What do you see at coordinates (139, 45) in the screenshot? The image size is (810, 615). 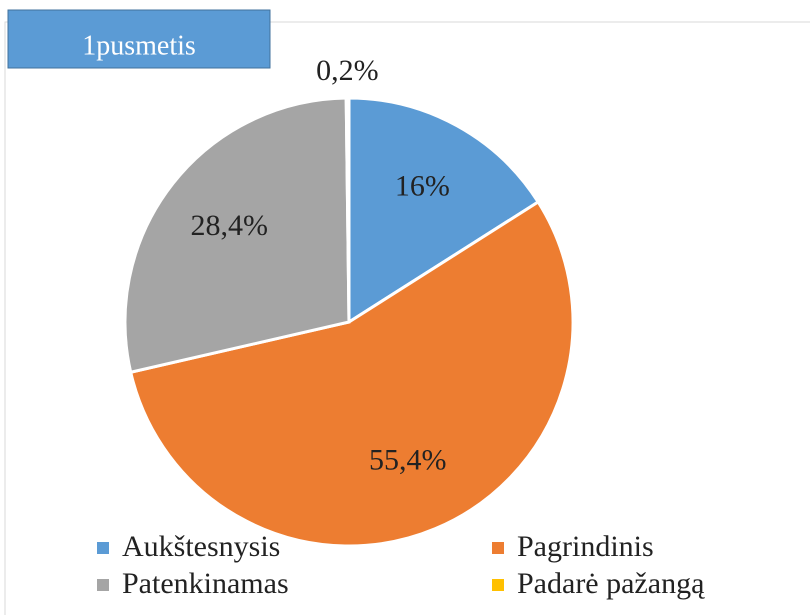 I see `chart-title: 1pusmetis` at bounding box center [139, 45].